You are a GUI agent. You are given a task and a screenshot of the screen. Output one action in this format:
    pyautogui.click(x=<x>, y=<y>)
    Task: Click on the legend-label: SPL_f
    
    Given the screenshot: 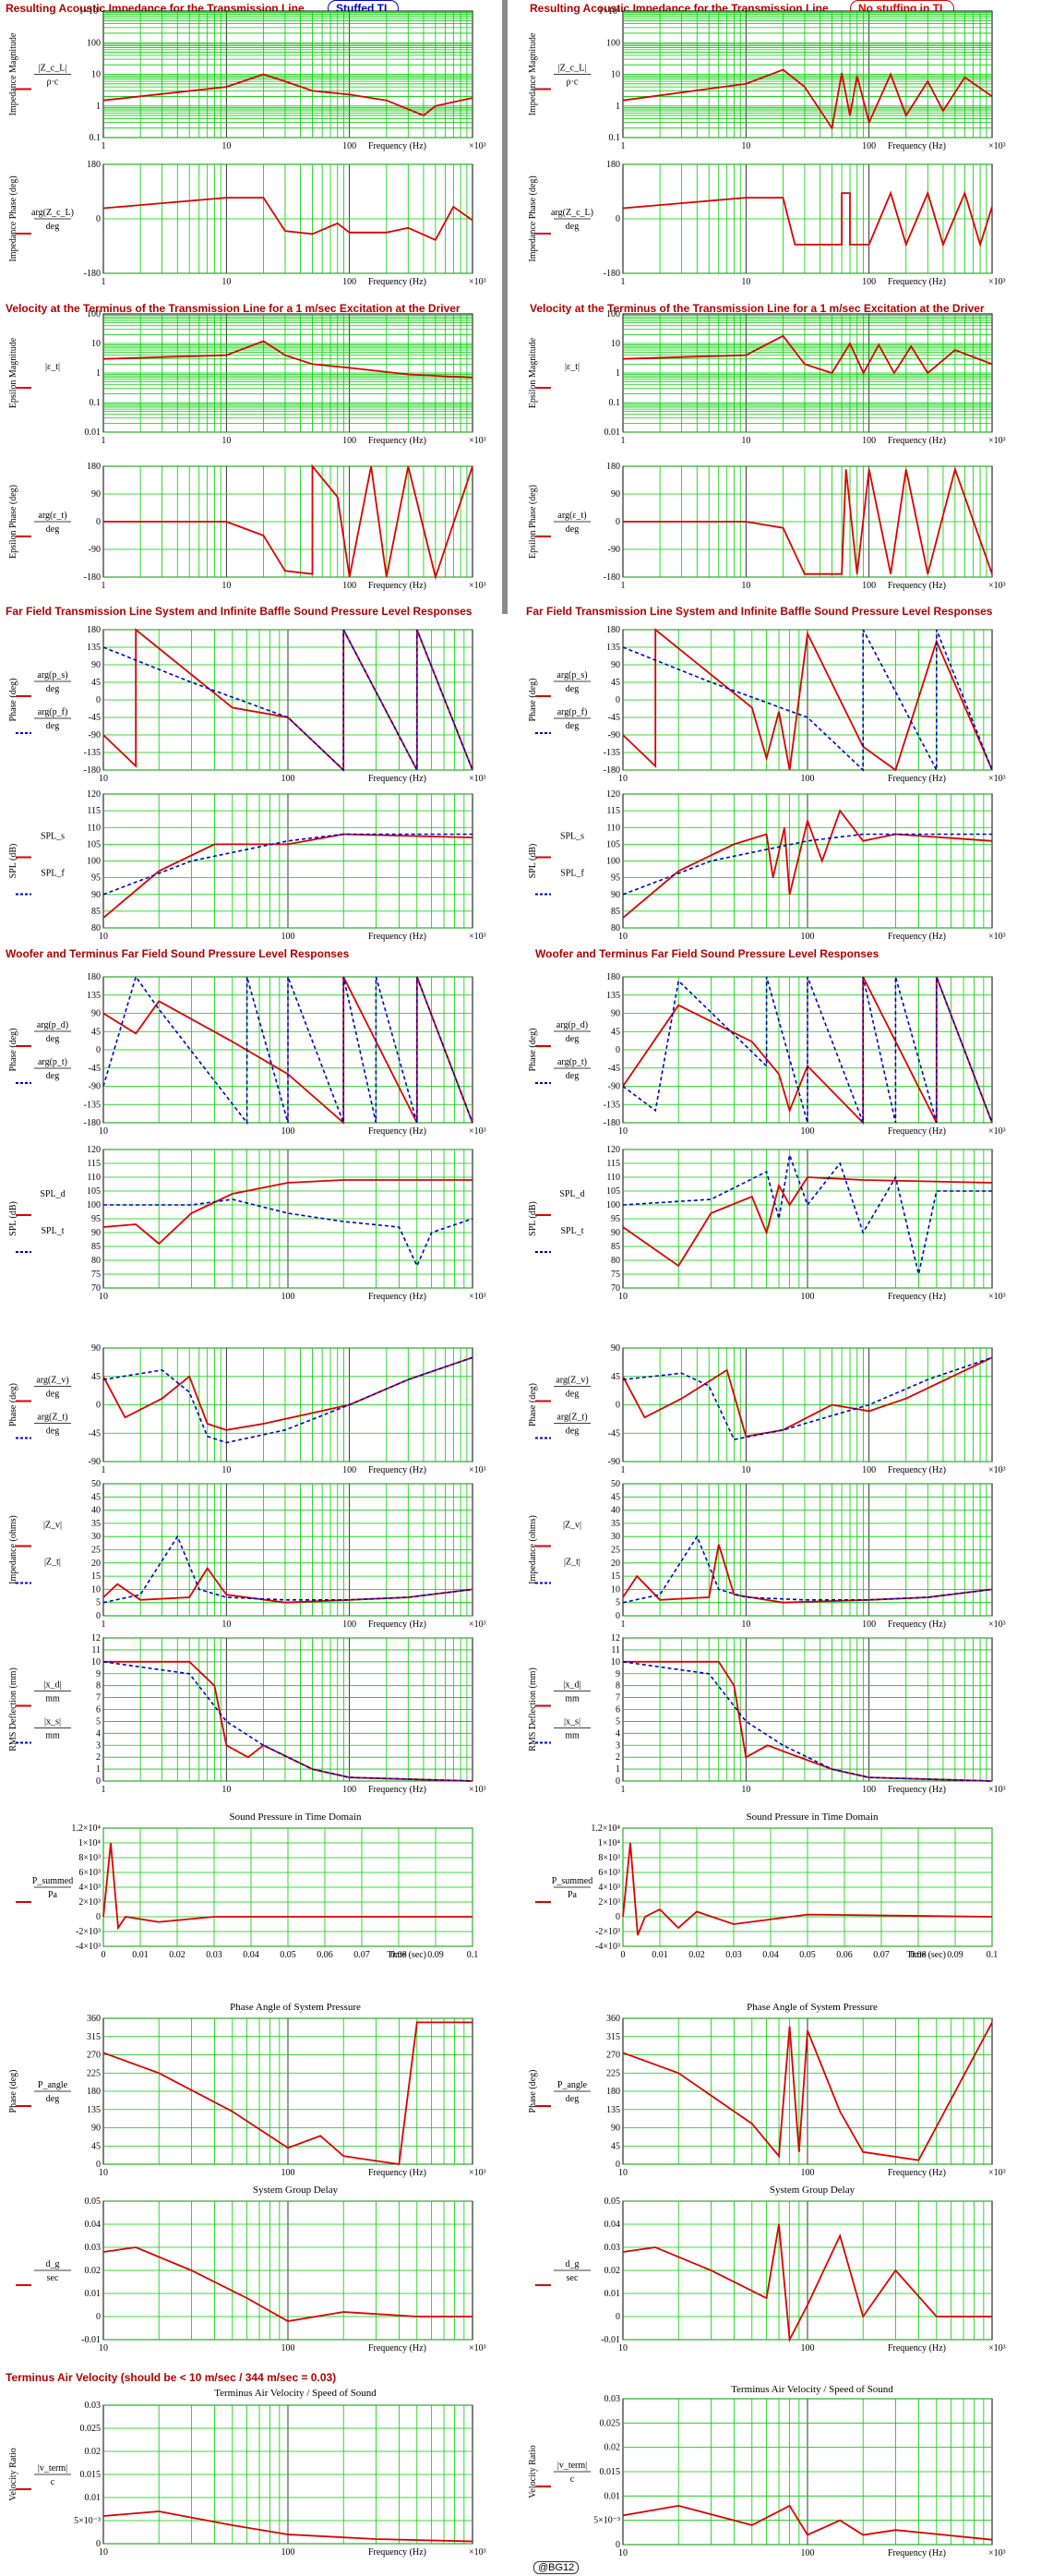 What is the action you would take?
    pyautogui.click(x=53, y=874)
    